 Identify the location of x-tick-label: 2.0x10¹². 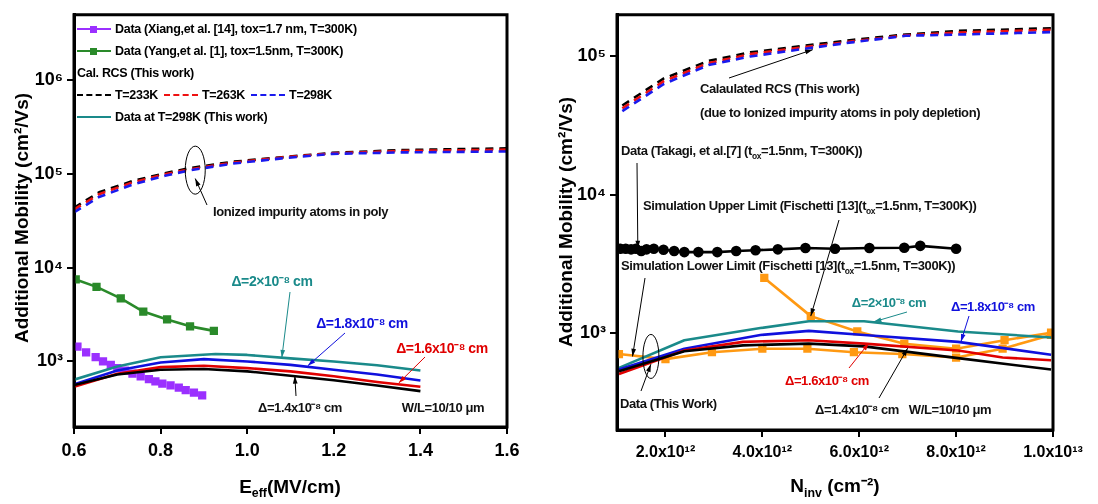
(665, 452).